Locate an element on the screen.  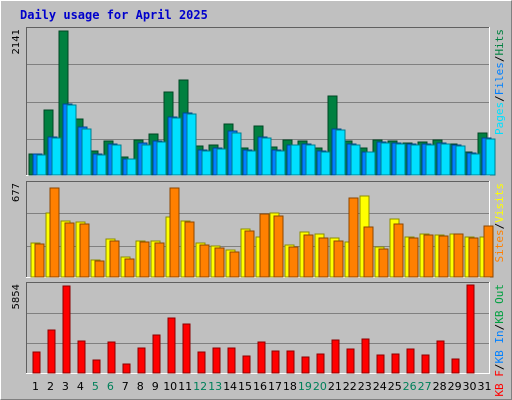
x-tick-label: 20 is located at coordinates (320, 386).